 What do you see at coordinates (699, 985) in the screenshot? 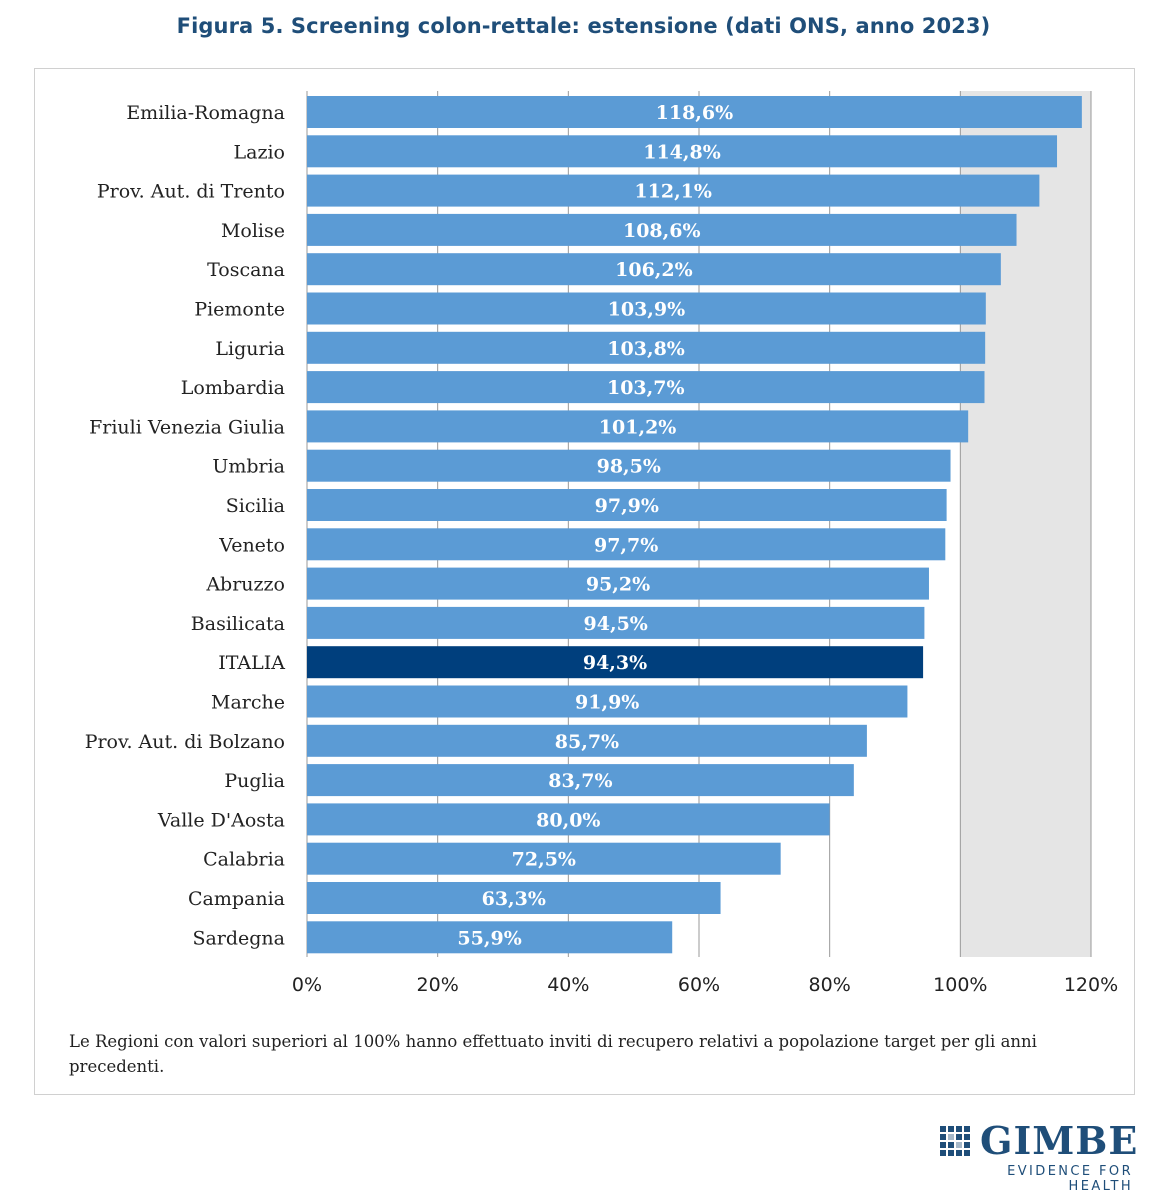
I see `x-tick-label: 60%` at bounding box center [699, 985].